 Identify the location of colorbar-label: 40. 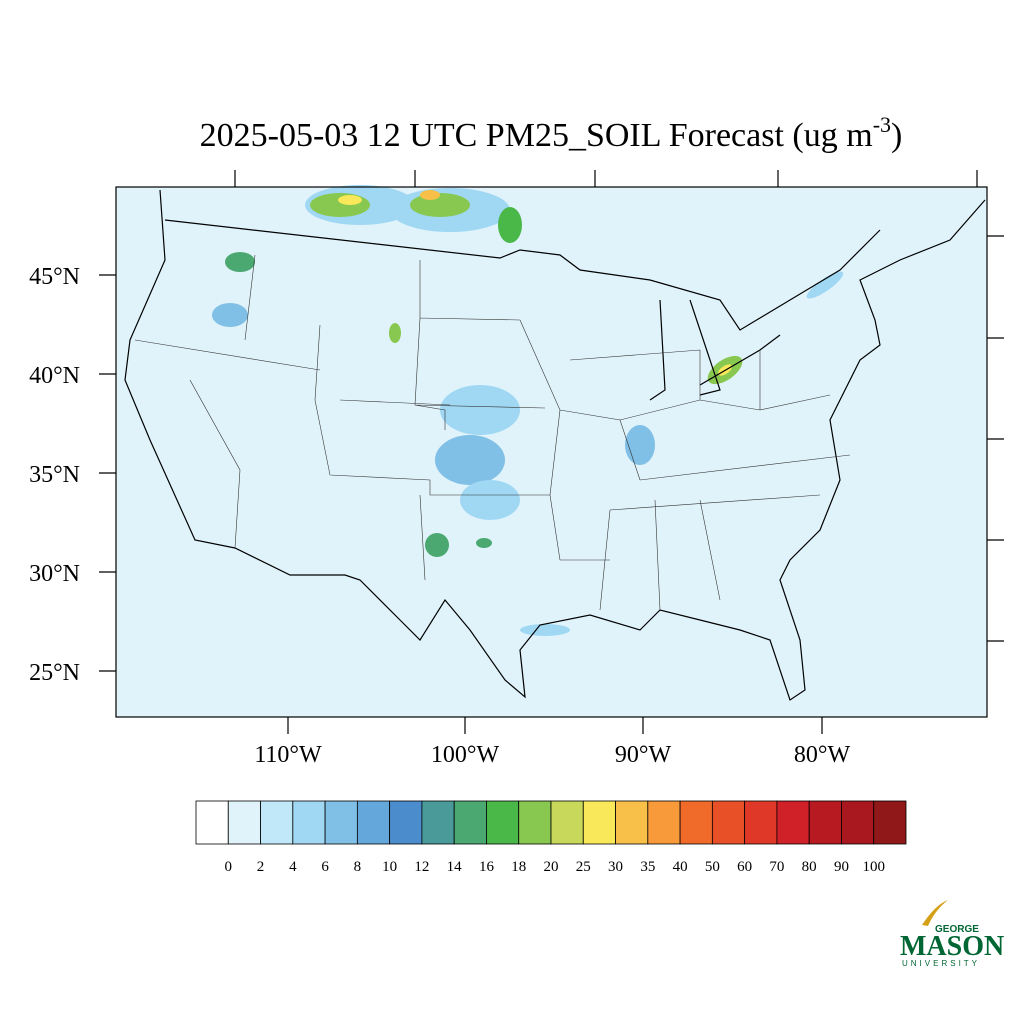
(680, 867).